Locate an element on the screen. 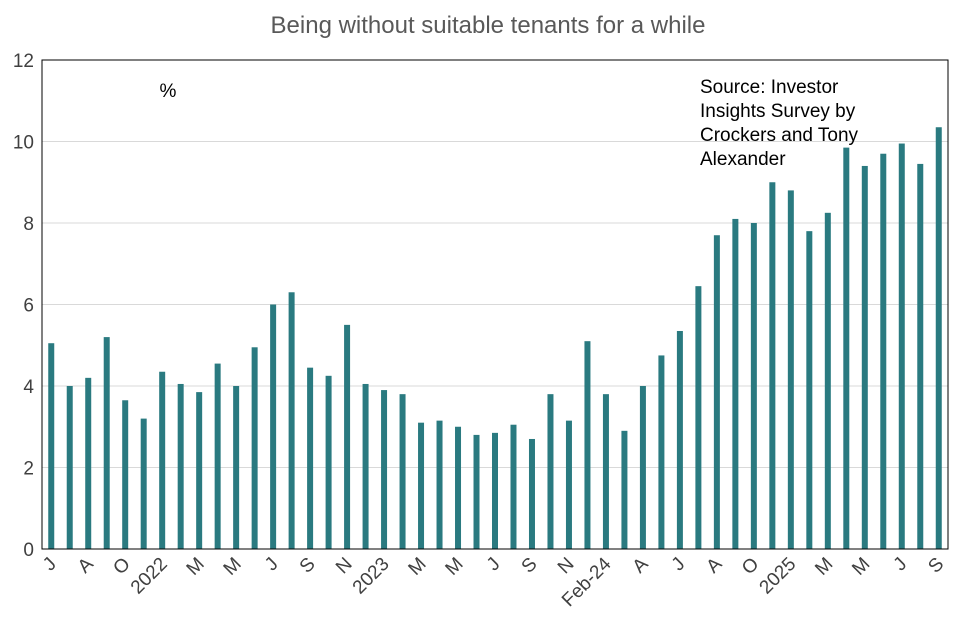 The width and height of the screenshot is (976, 637). y-tick-label: 12 is located at coordinates (23, 61).